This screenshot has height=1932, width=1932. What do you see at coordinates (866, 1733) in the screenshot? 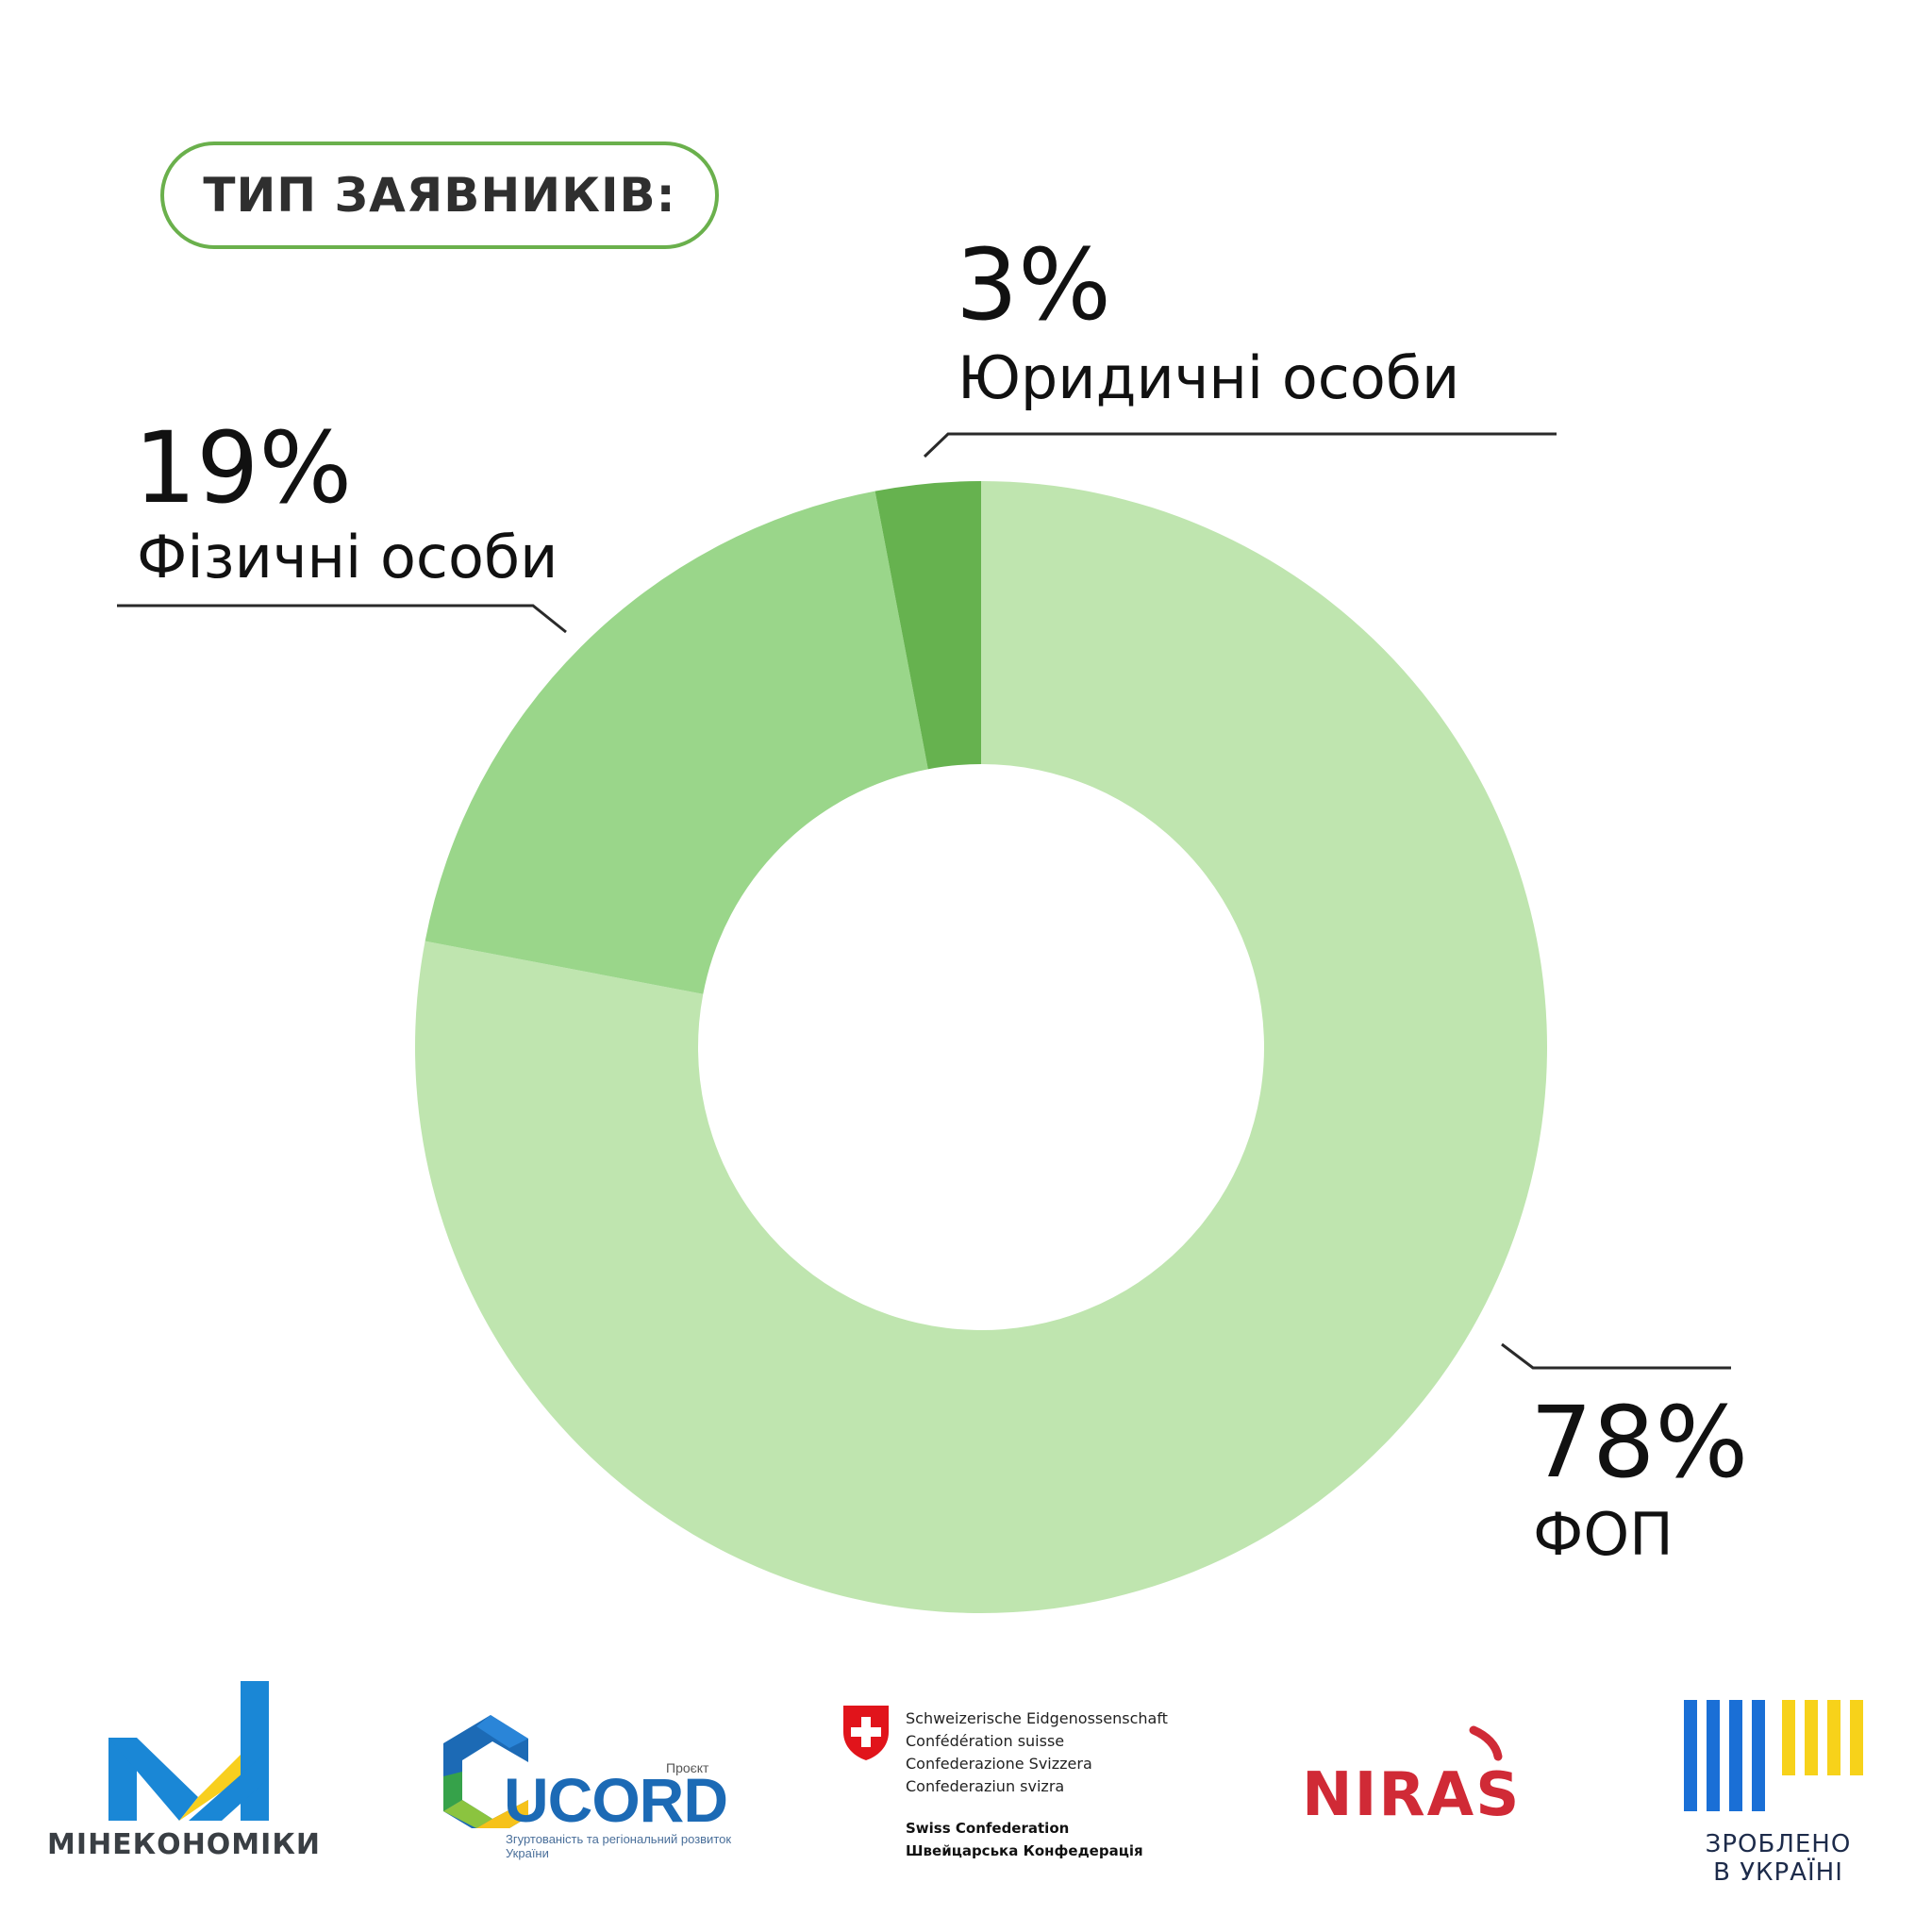
I see `swiss-cross-shield-icon` at bounding box center [866, 1733].